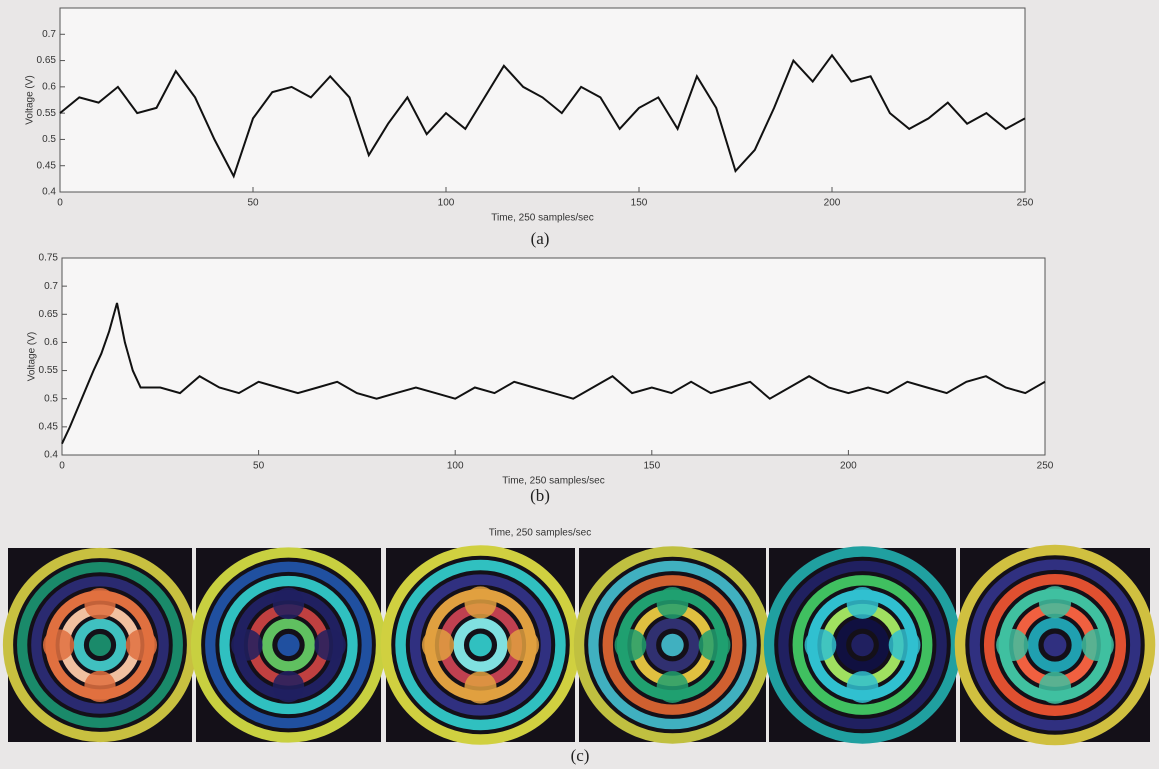 This screenshot has height=769, width=1159. I want to click on y-tick-label: 0.75, so click(49, 258).